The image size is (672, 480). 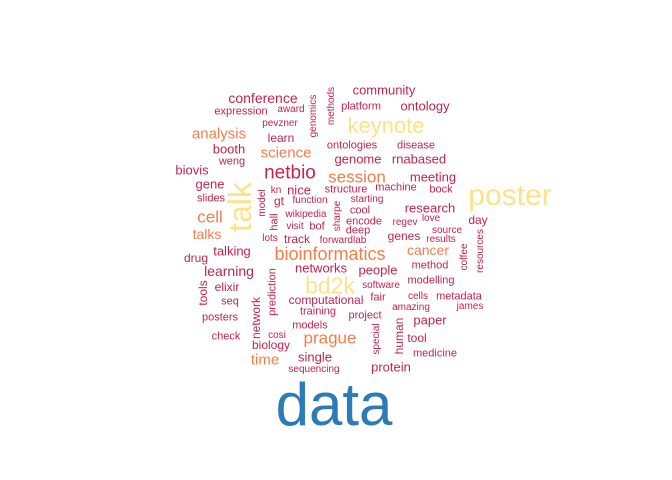 I want to click on word-cells: cells, so click(x=418, y=296).